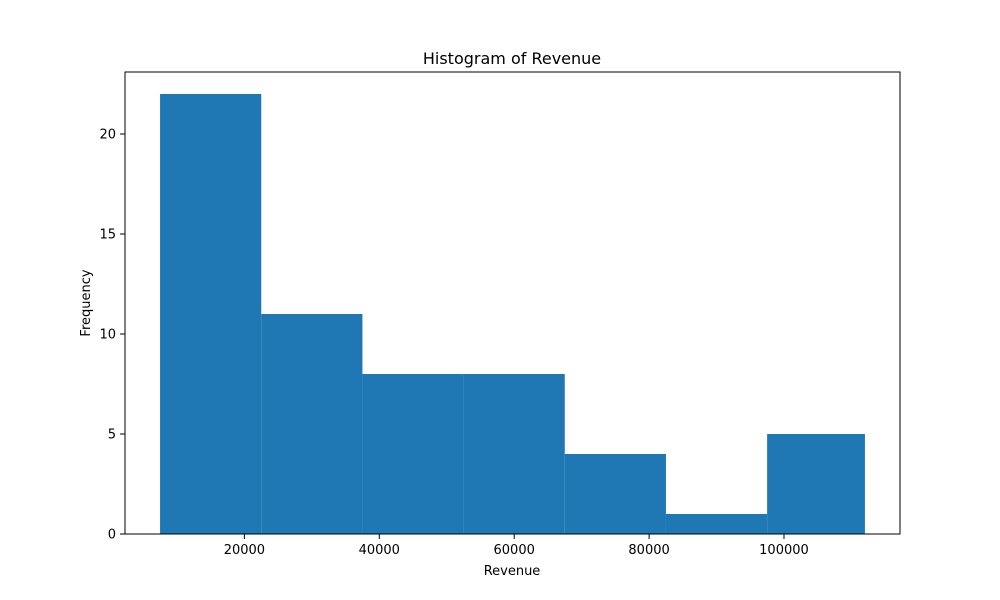  Describe the element at coordinates (379, 550) in the screenshot. I see `x-tick-label: 40000` at that location.